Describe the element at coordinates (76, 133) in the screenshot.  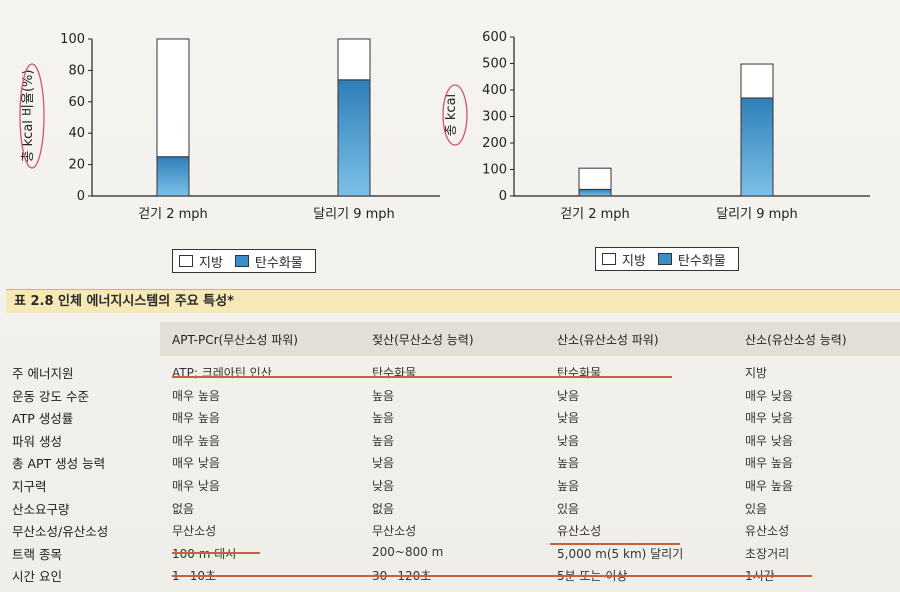
I see `y-tick-label: 40` at that location.